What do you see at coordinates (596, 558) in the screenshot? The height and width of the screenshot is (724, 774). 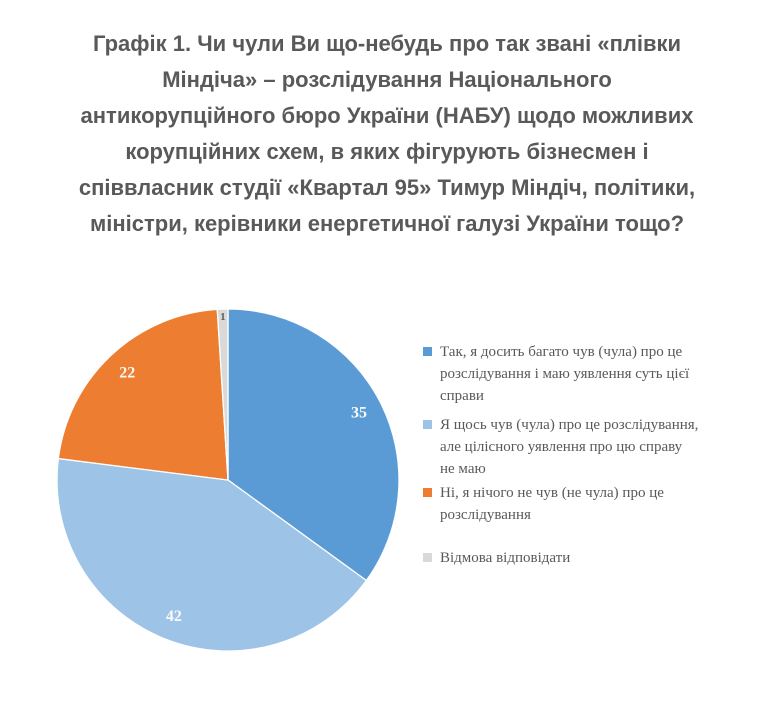 I see `legend-item-refused: Відмова відповідати` at bounding box center [596, 558].